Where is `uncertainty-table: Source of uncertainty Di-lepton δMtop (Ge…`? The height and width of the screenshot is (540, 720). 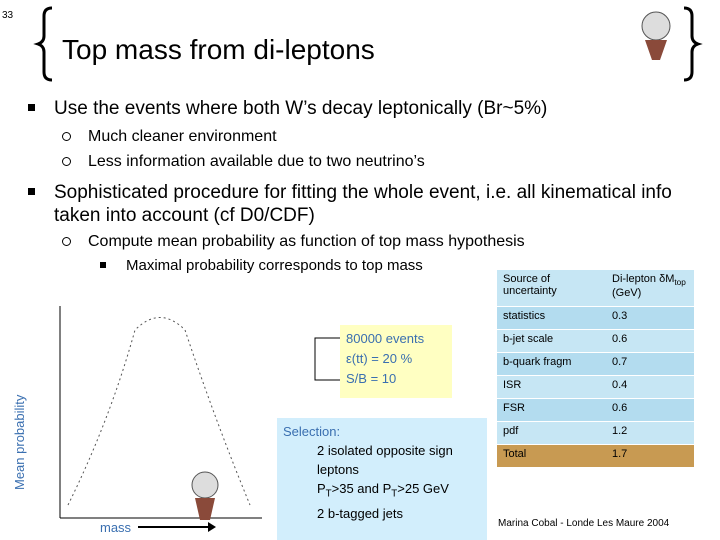 uncertainty-table: Source of uncertainty Di-lepton δMtop (Ge… is located at coordinates (595, 369).